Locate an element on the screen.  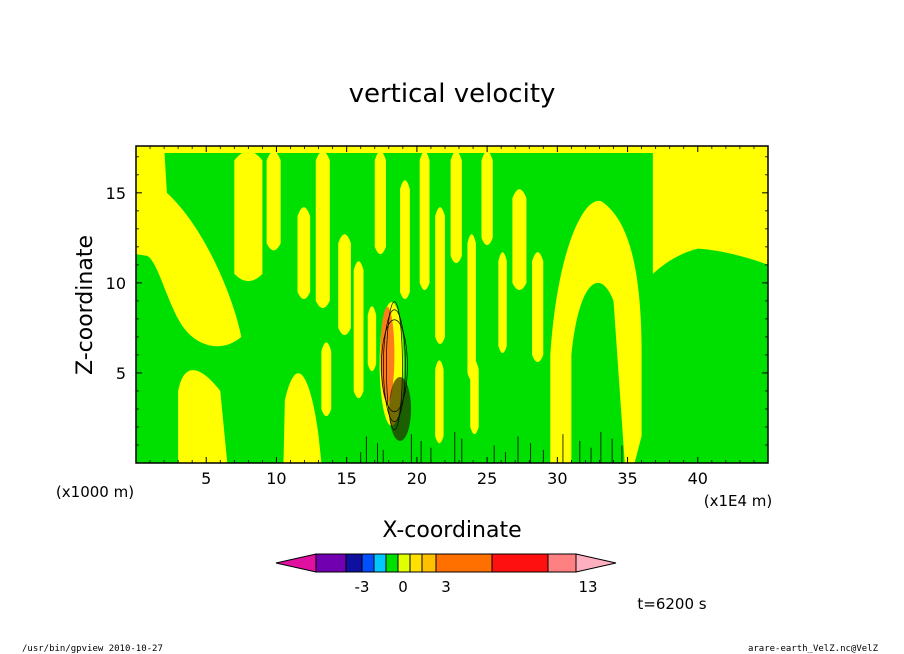
colorbar-tick-label: -3 is located at coordinates (362, 587).